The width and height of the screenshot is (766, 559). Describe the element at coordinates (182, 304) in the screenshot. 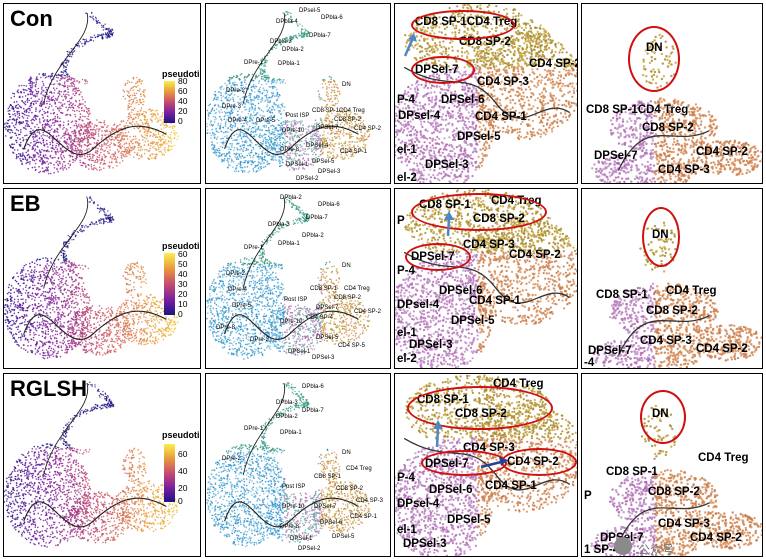

I see `legend-tick: 10` at that location.